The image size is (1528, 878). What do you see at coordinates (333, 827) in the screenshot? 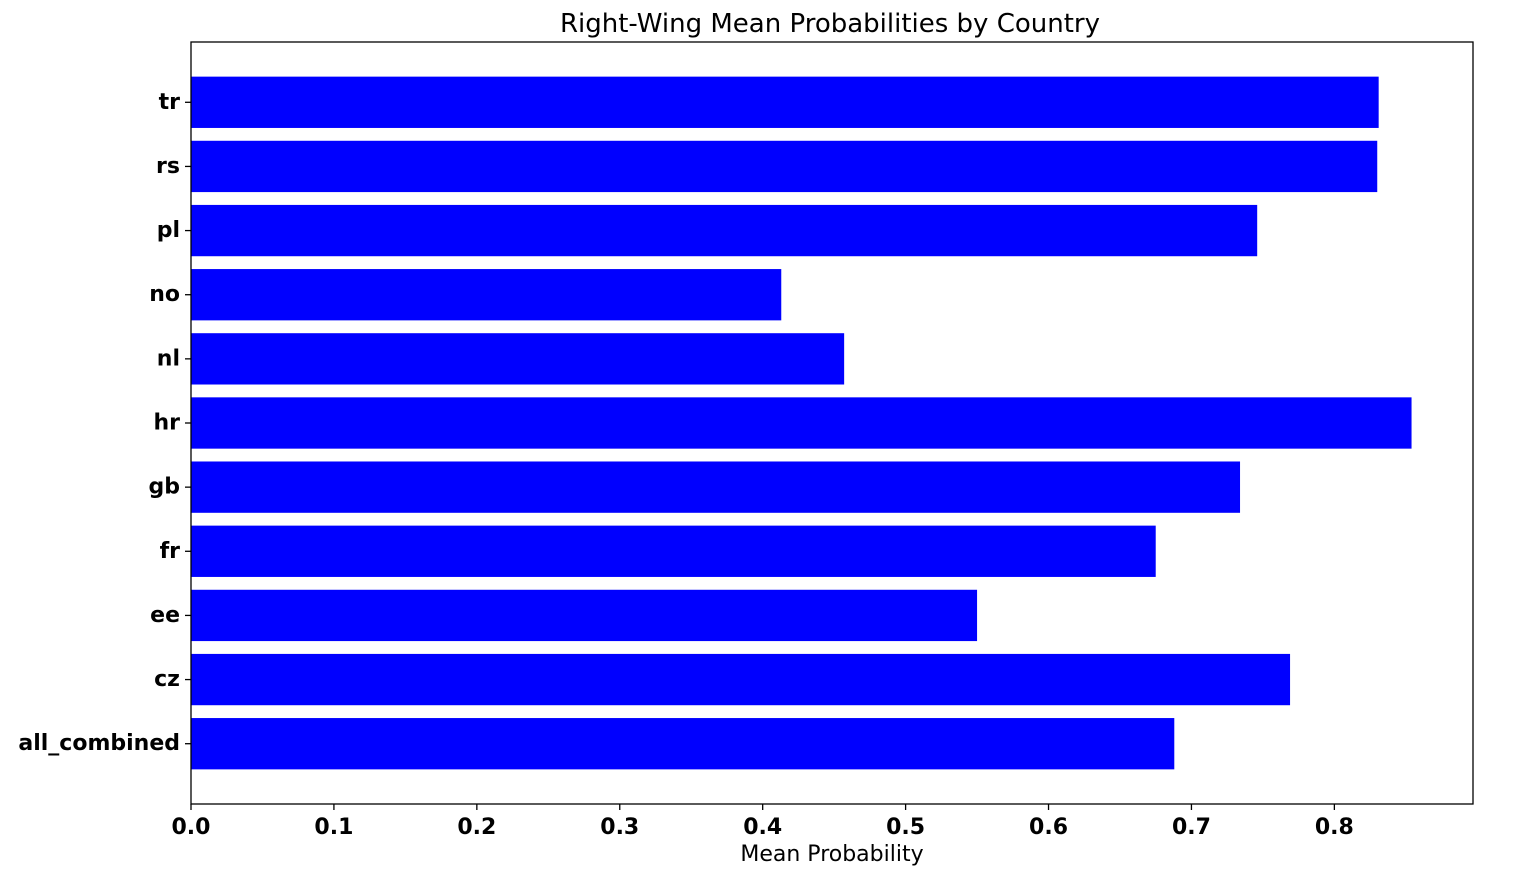
I see `x-tick-label-1: 0.1` at bounding box center [333, 827].